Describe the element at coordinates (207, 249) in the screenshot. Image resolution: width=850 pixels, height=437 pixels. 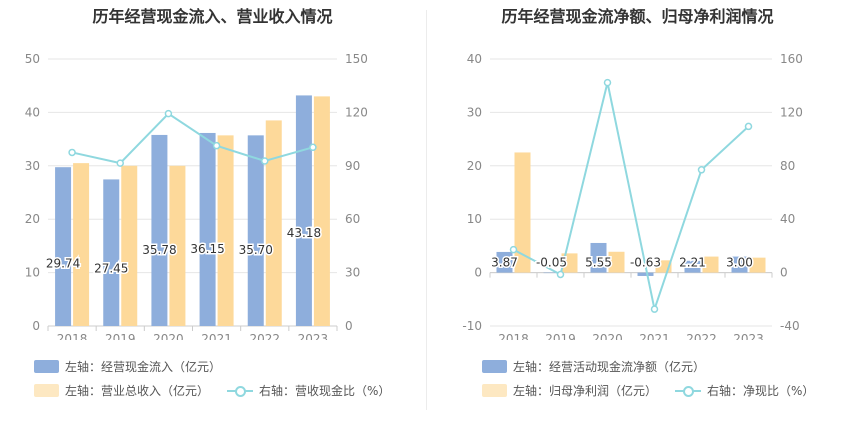
I see `data-label: 36.15` at that location.